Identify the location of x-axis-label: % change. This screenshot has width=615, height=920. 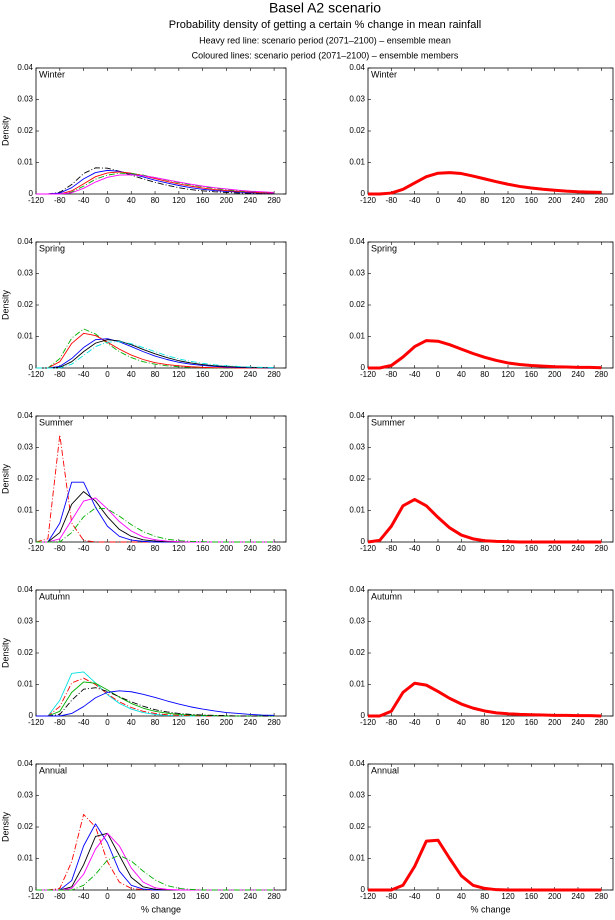
(161, 909).